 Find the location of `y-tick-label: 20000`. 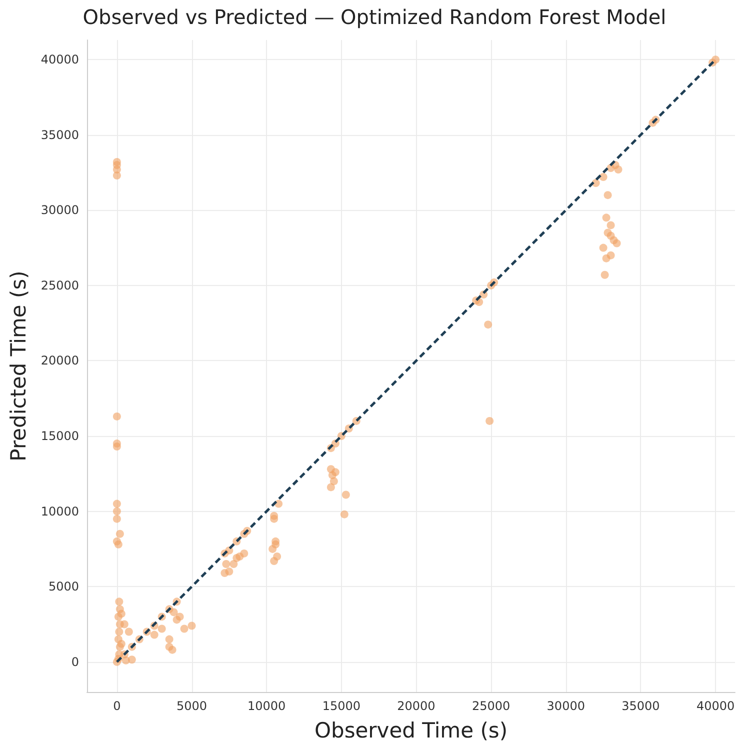

y-tick-label: 20000 is located at coordinates (59, 361).